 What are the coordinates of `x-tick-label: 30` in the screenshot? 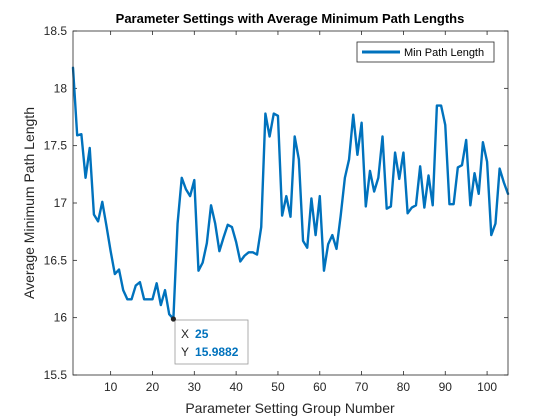 It's located at (195, 387).